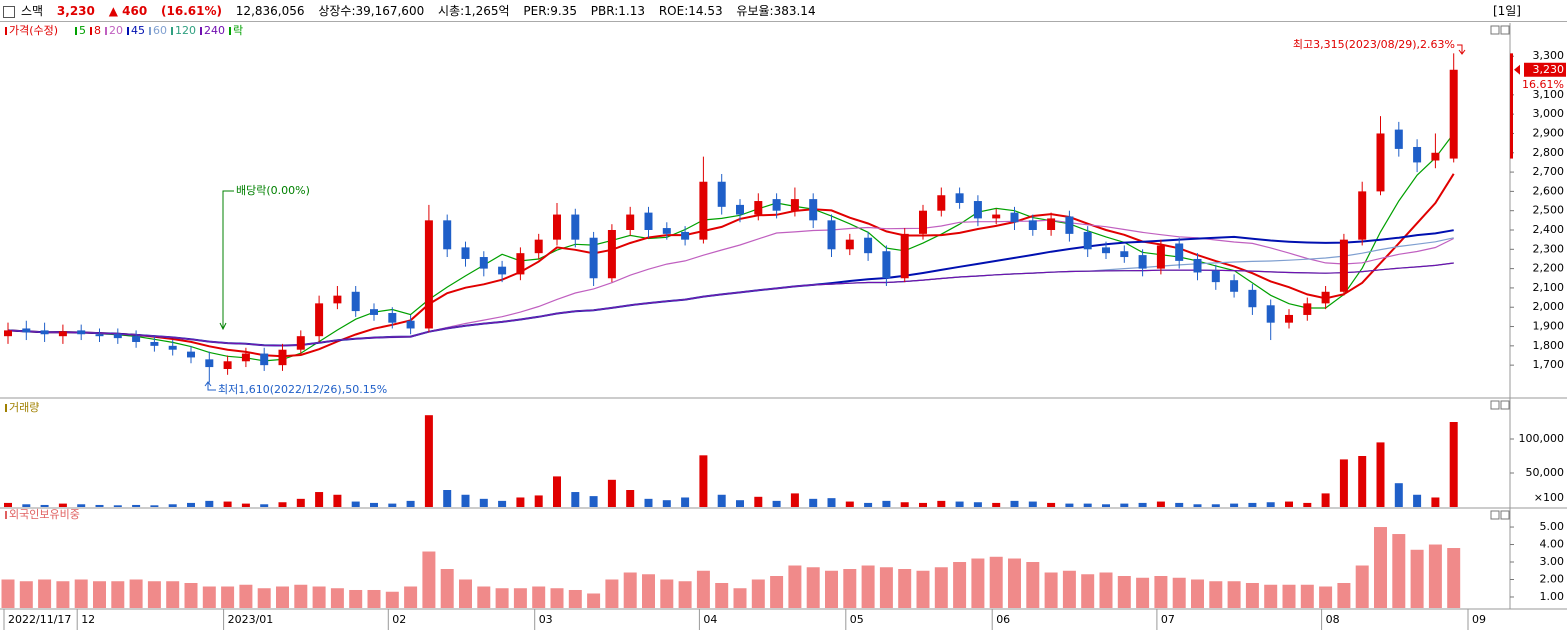 The width and height of the screenshot is (1567, 630). What do you see at coordinates (1517, 69) in the screenshot?
I see `last-price-pointer` at bounding box center [1517, 69].